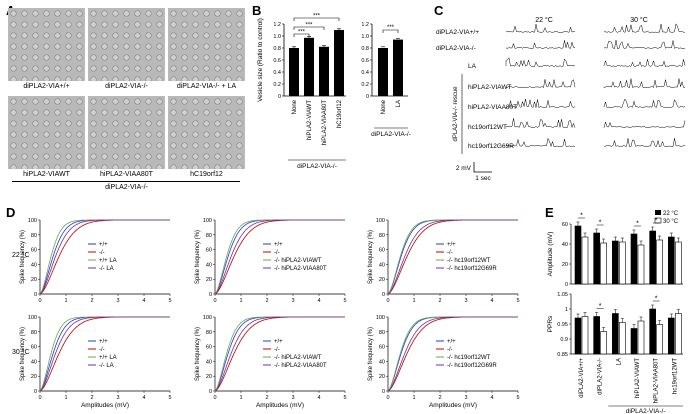 Image resolution: width=694 pixels, height=414 pixels. What do you see at coordinates (310, 120) in the screenshot?
I see `category-label: hiPLA2-VIAWT` at bounding box center [310, 120].